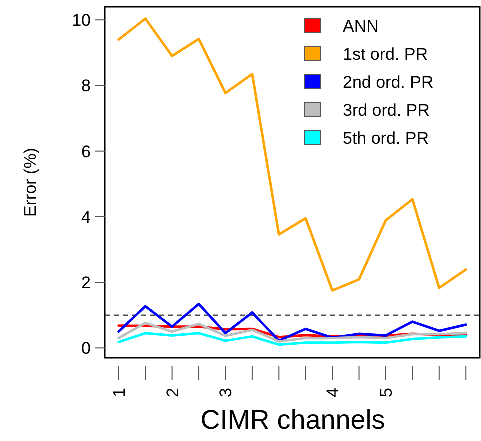  What do you see at coordinates (86, 348) in the screenshot?
I see `y-tick-label: 0` at bounding box center [86, 348].